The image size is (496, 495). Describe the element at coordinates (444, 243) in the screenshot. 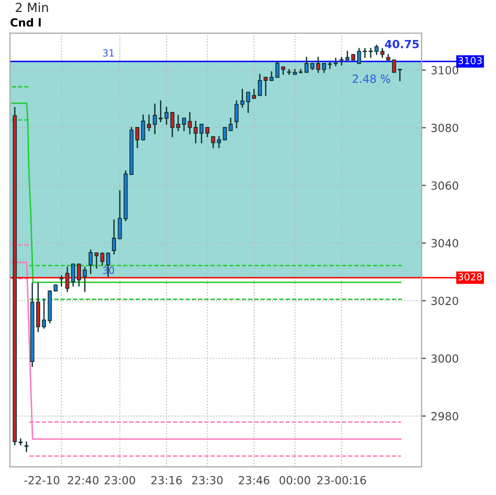

I see `y-tick-label: 3040` at that location.